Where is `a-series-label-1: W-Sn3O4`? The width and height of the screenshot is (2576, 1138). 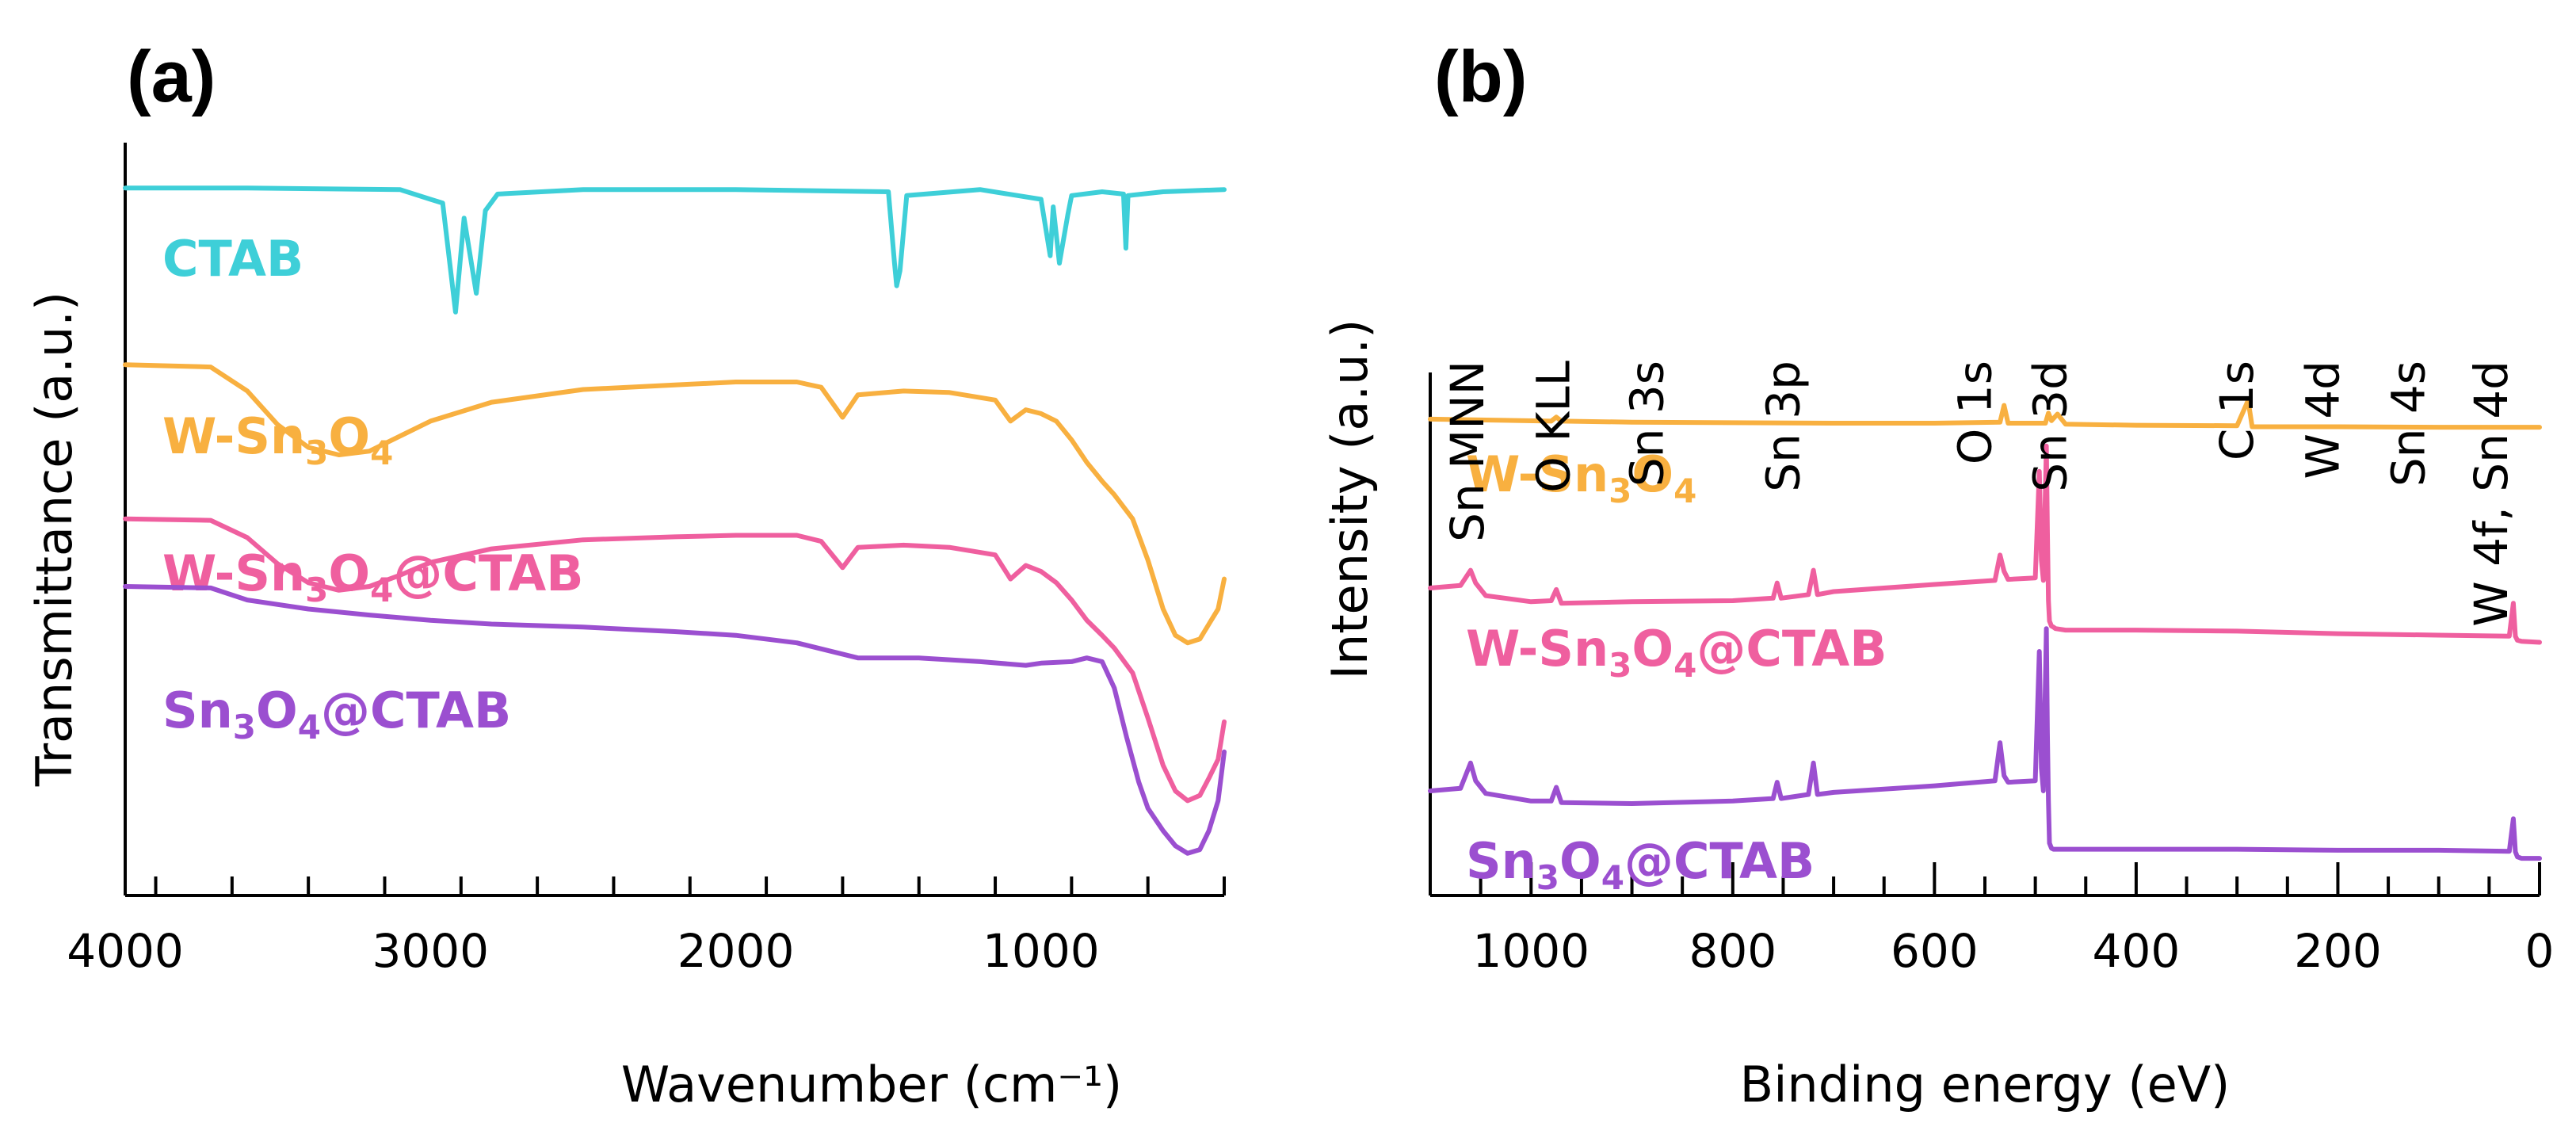 a-series-label-1: W-Sn3O4 is located at coordinates (277, 440).